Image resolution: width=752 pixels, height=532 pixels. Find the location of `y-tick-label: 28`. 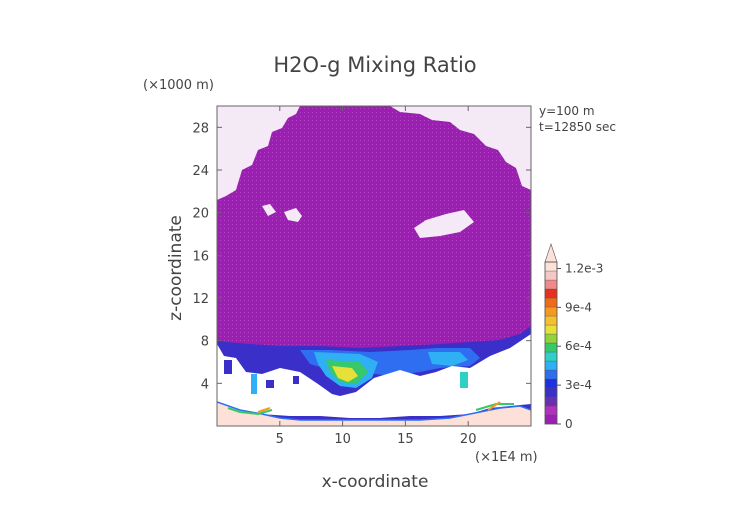

y-tick-label: 28 is located at coordinates (200, 128).